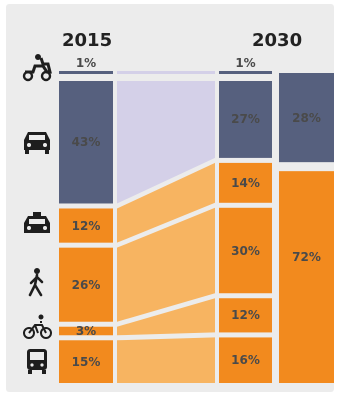  I want to click on car-icon, so click(37, 143).